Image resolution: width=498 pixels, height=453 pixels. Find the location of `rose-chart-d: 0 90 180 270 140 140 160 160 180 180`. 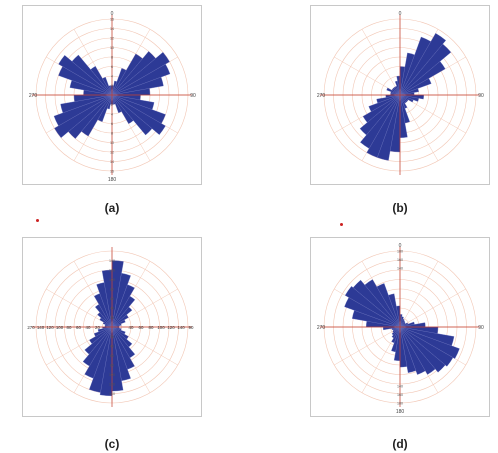

rose-chart-d: 0 90 180 270 140 140 160 160 180 180 is located at coordinates (400, 329).